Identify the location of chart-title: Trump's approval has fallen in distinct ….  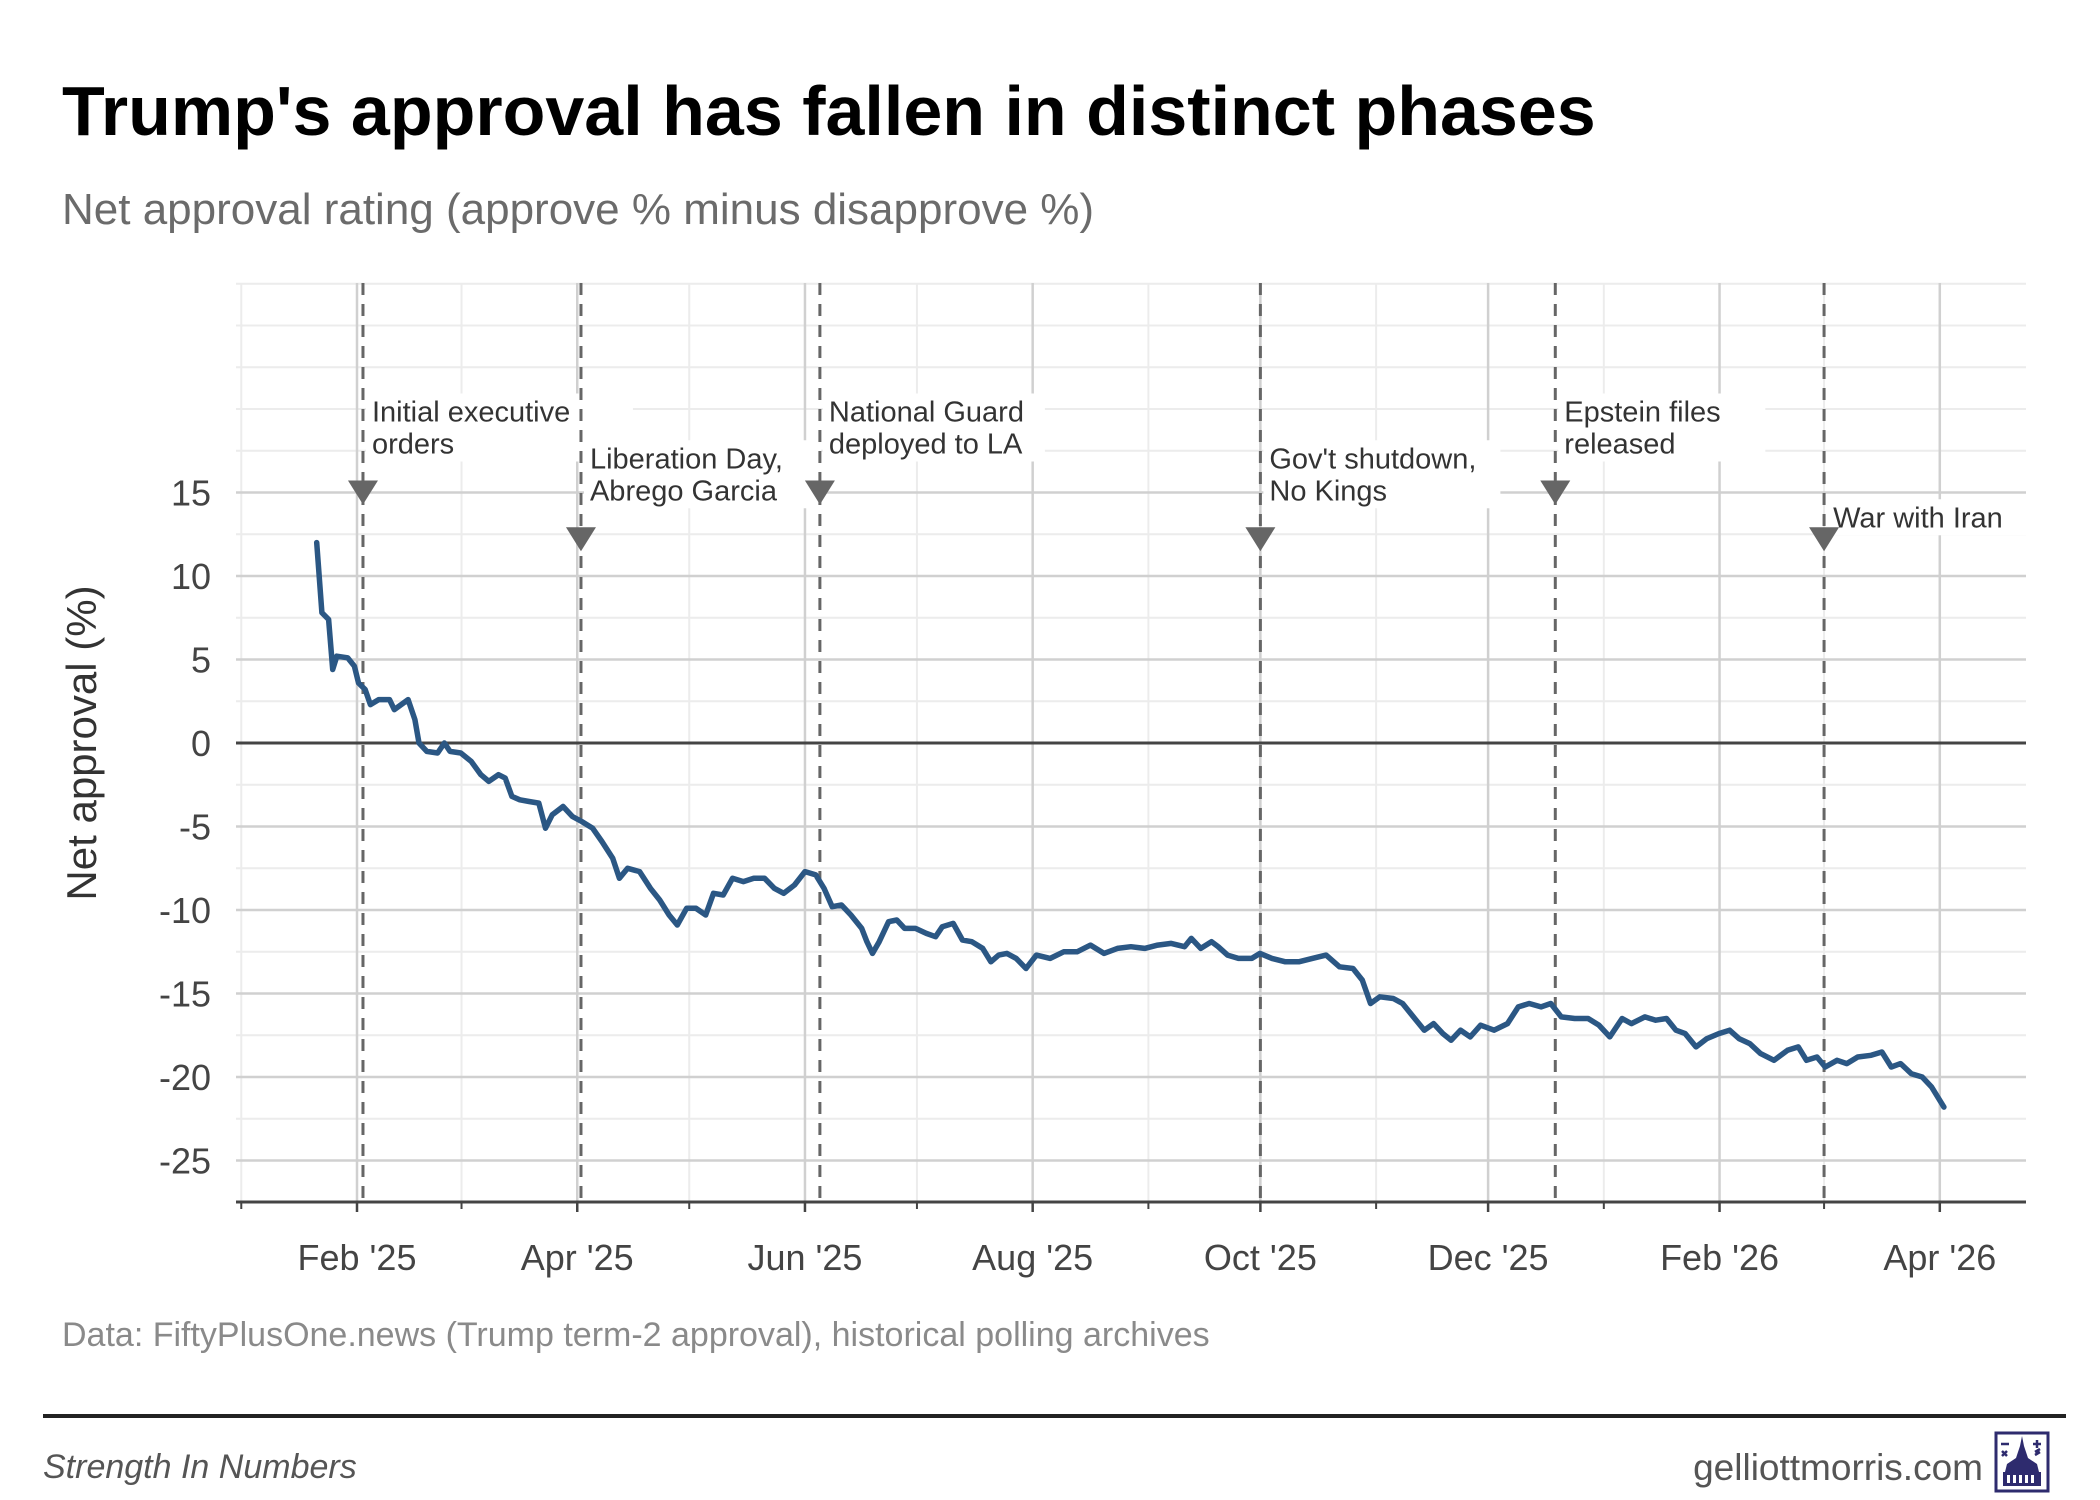
(829, 111).